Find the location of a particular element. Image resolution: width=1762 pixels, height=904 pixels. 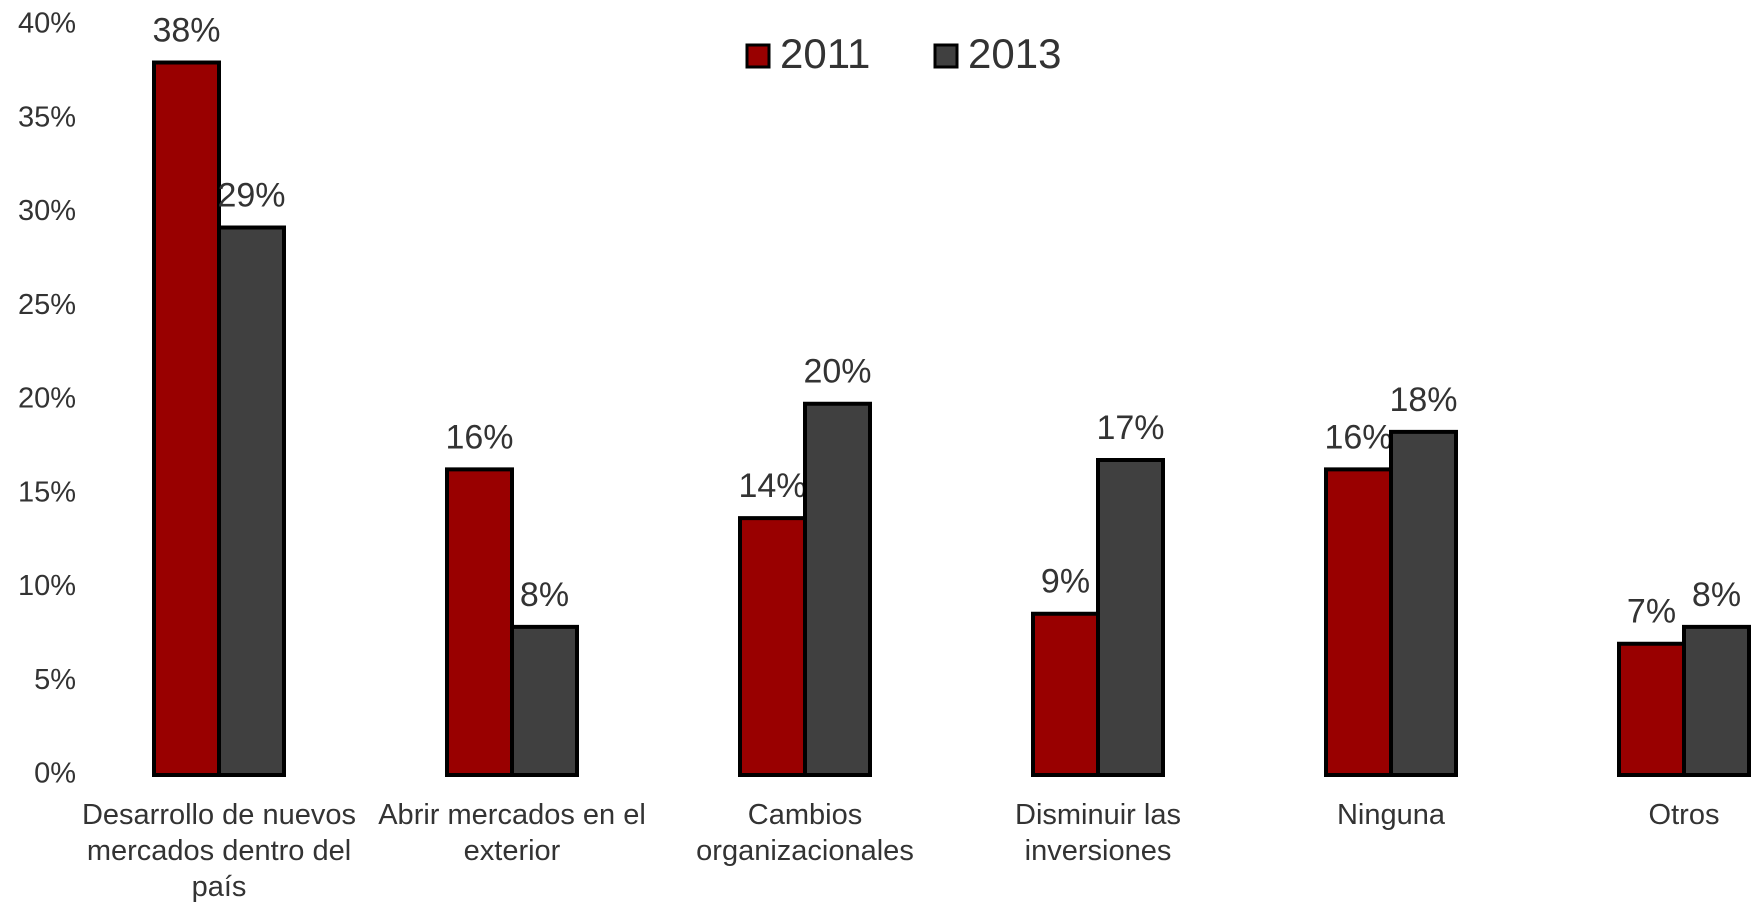

data-label: 20% is located at coordinates (837, 372).